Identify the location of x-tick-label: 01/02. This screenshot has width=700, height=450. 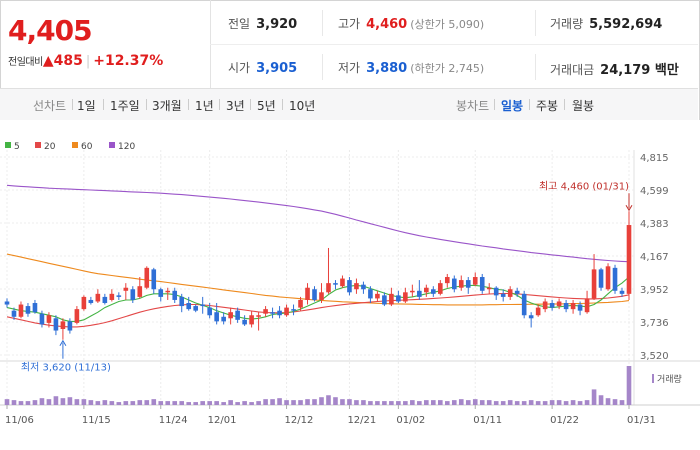
(410, 420).